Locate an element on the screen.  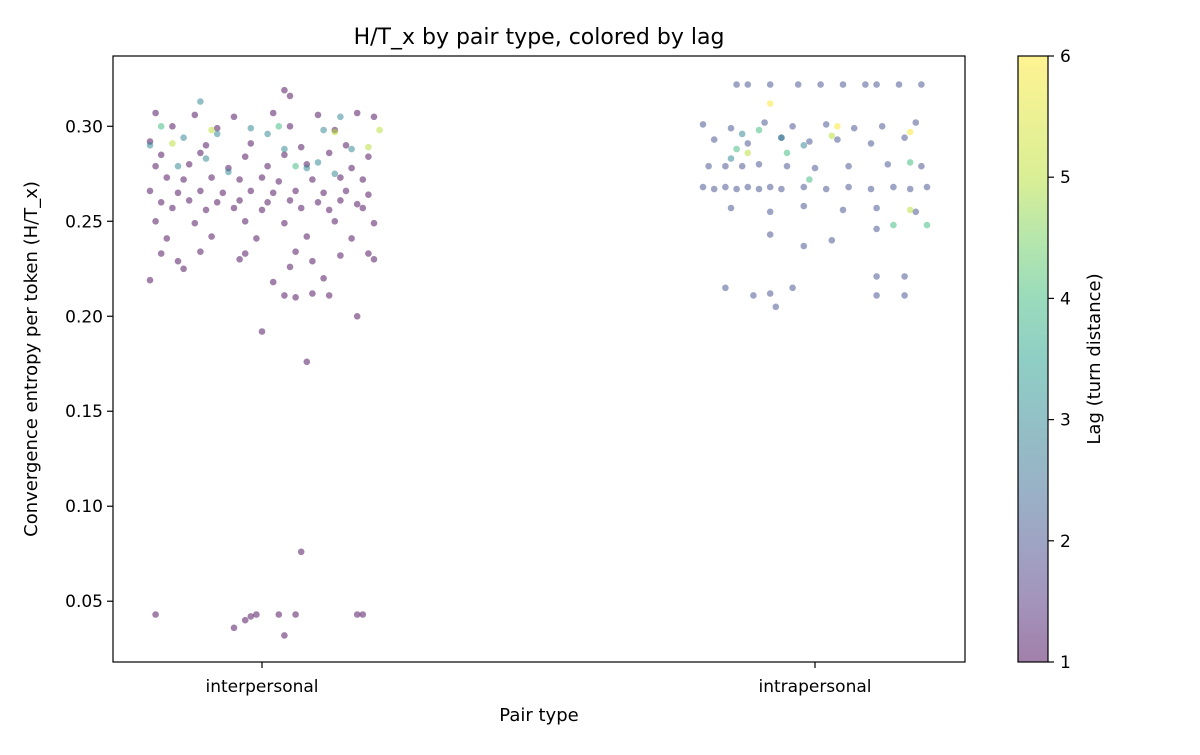
colorbar-gradient is located at coordinates (1033, 359).